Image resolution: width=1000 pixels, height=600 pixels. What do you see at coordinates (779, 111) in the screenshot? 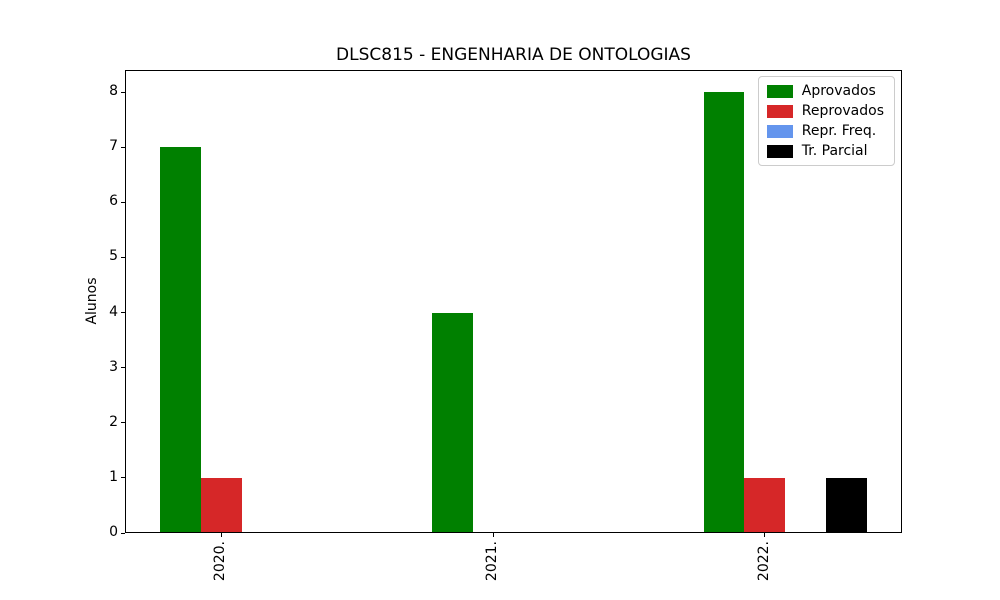
I see `legend-color-patch-reprovados` at bounding box center [779, 111].